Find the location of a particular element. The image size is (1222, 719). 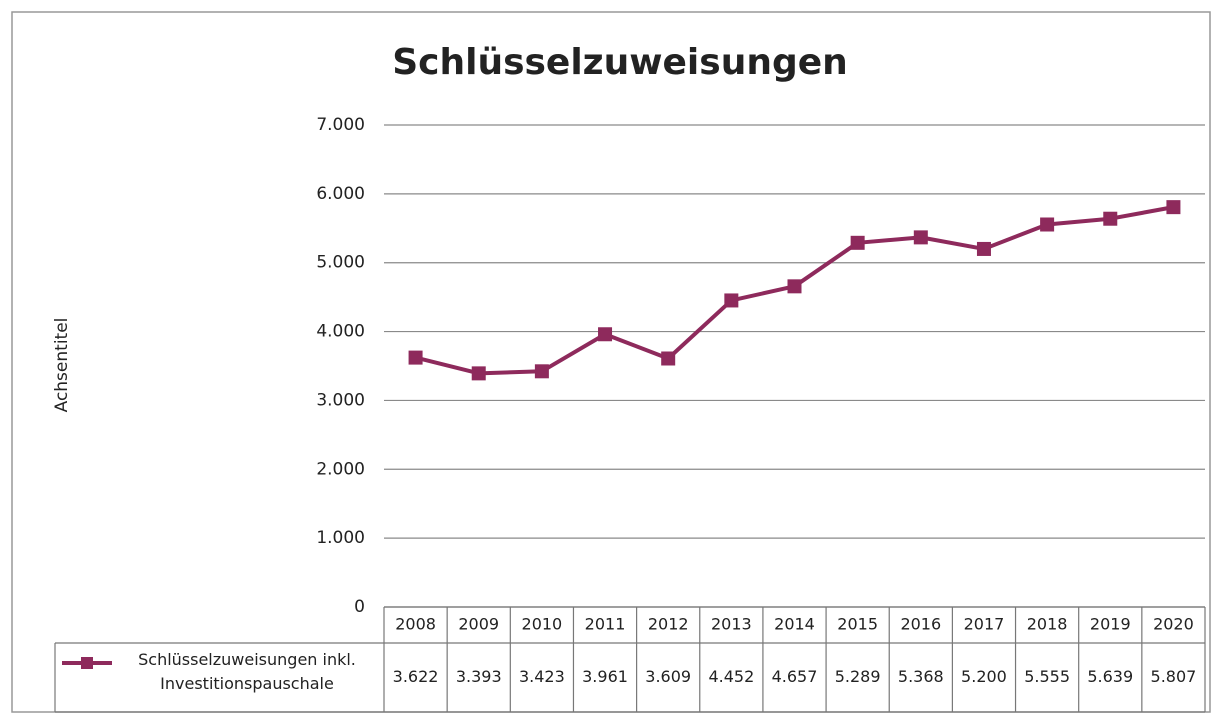

x-tick-label: 2018 is located at coordinates (1047, 624).